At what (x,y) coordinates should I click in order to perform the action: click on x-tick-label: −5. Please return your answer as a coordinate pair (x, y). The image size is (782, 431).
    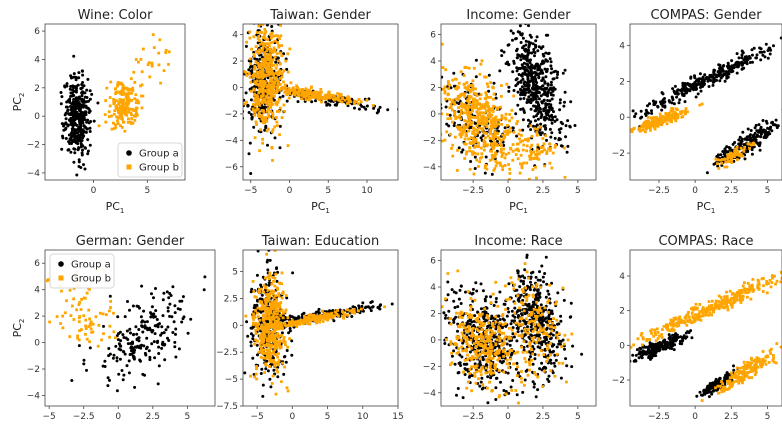
    Looking at the image, I should click on (250, 191).